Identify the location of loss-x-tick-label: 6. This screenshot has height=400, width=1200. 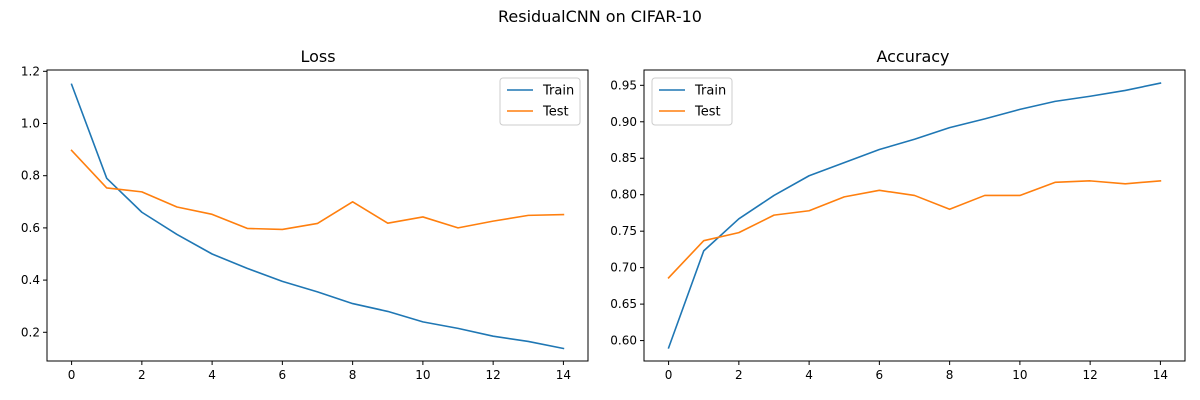
(283, 375).